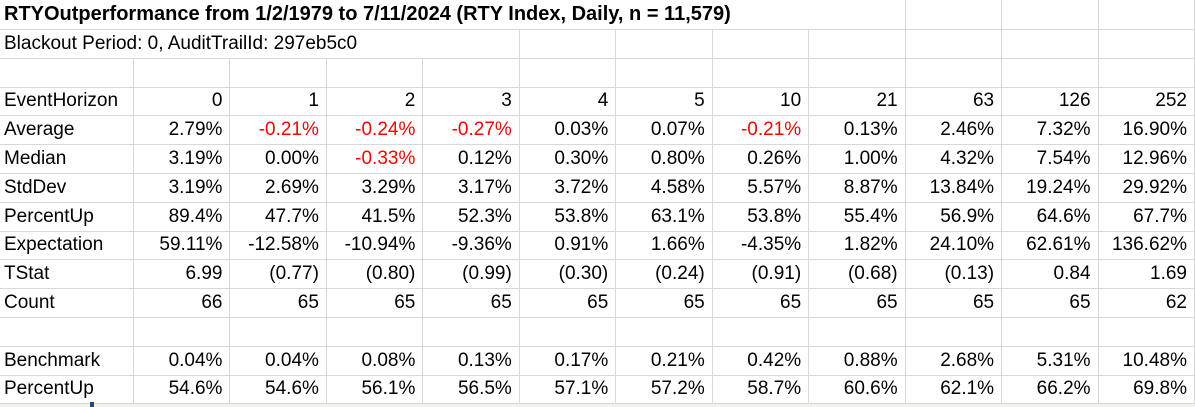 The height and width of the screenshot is (407, 1195). Describe the element at coordinates (182, 303) in the screenshot. I see `value-cell: 66` at that location.